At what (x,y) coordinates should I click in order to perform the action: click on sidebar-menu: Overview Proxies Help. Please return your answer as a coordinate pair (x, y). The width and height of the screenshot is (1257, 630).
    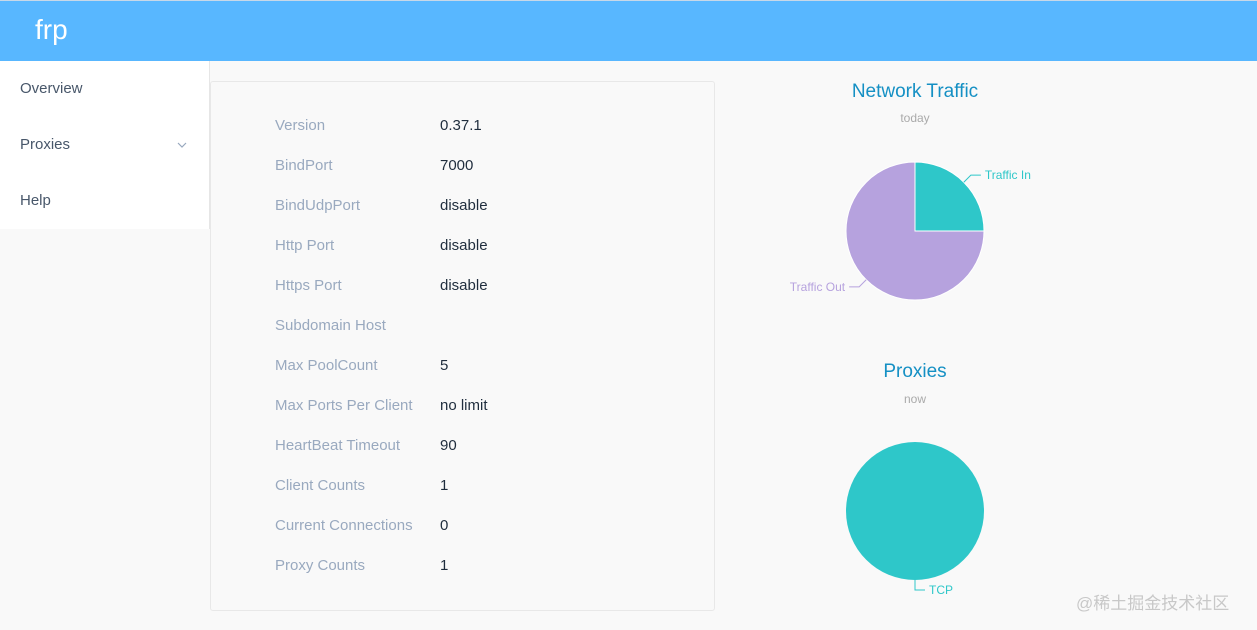
    Looking at the image, I should click on (105, 145).